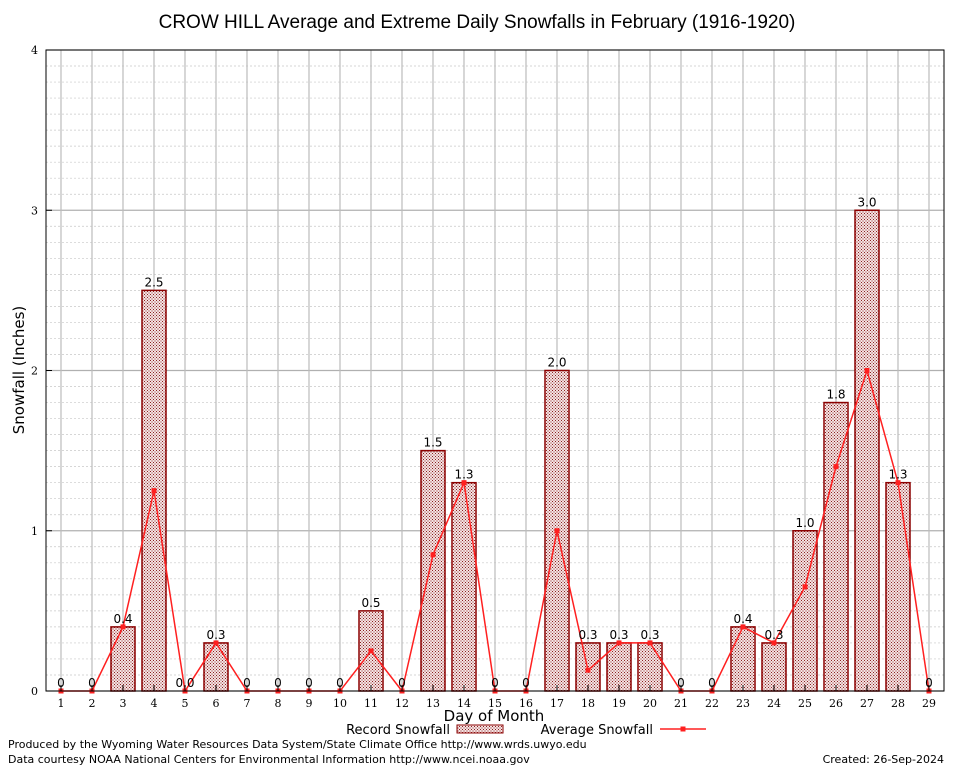  I want to click on x-tick-label: 13, so click(433, 703).